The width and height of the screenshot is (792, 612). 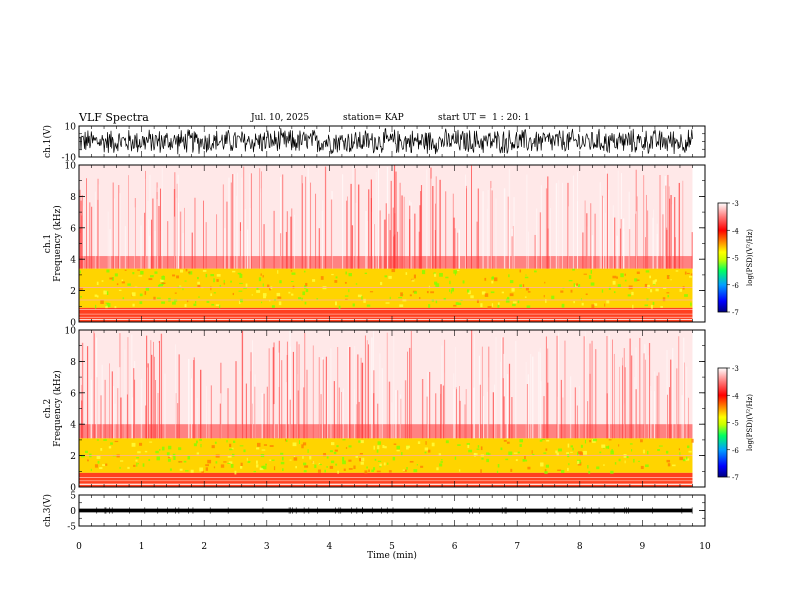 What do you see at coordinates (57, 408) in the screenshot?
I see `y-axis-label: Frequency (kHz)` at bounding box center [57, 408].